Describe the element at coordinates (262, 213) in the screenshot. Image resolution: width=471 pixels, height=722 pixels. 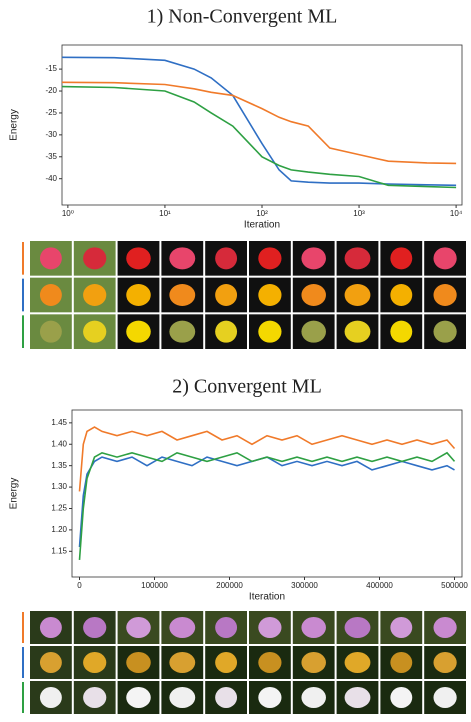
I see `x-tick-label: 10²` at that location.